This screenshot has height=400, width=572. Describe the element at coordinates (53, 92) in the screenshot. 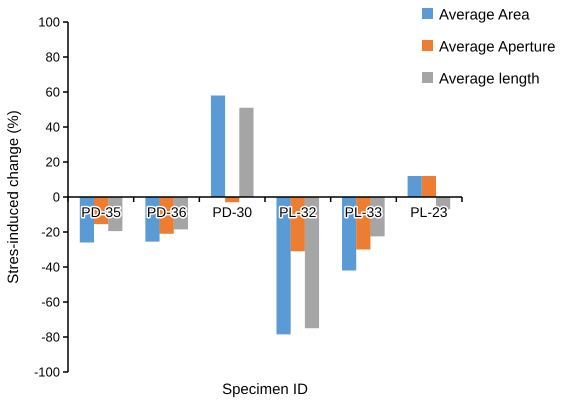

I see `y-tick-label: 60` at that location.